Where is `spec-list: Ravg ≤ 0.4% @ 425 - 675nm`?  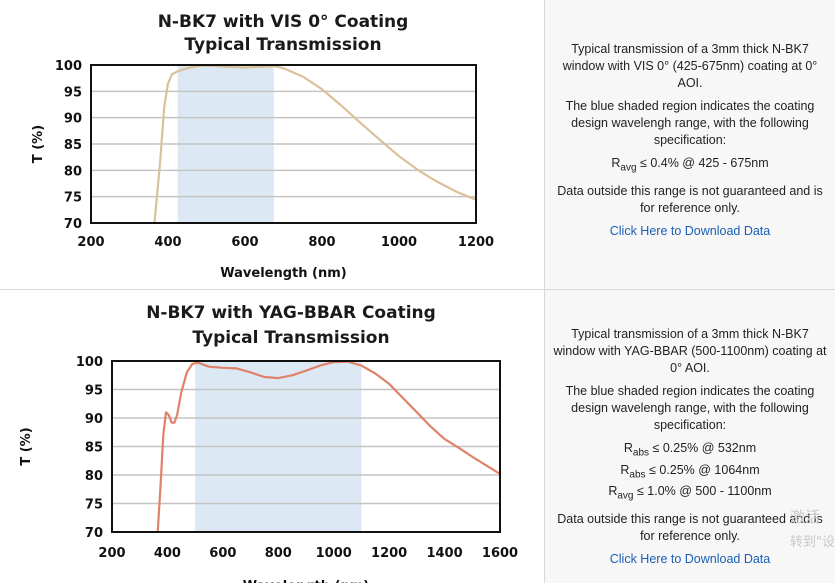
spec-list: Ravg ≤ 0.4% @ 425 - 675nm is located at coordinates (690, 166).